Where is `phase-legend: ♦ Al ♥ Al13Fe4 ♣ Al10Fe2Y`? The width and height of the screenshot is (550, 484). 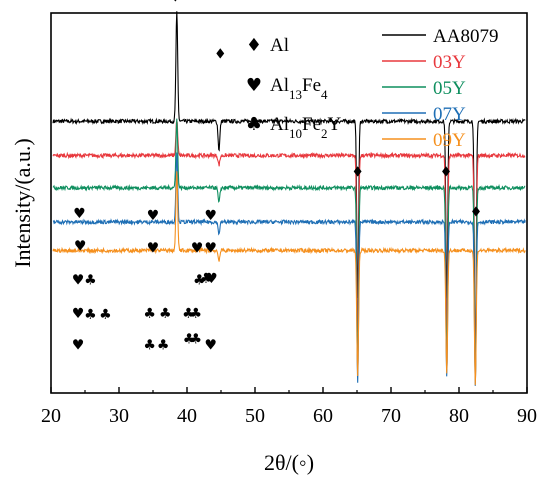 phase-legend: ♦ Al ♥ Al13Fe4 ♣ Al10Fe2Y is located at coordinates (294, 88).